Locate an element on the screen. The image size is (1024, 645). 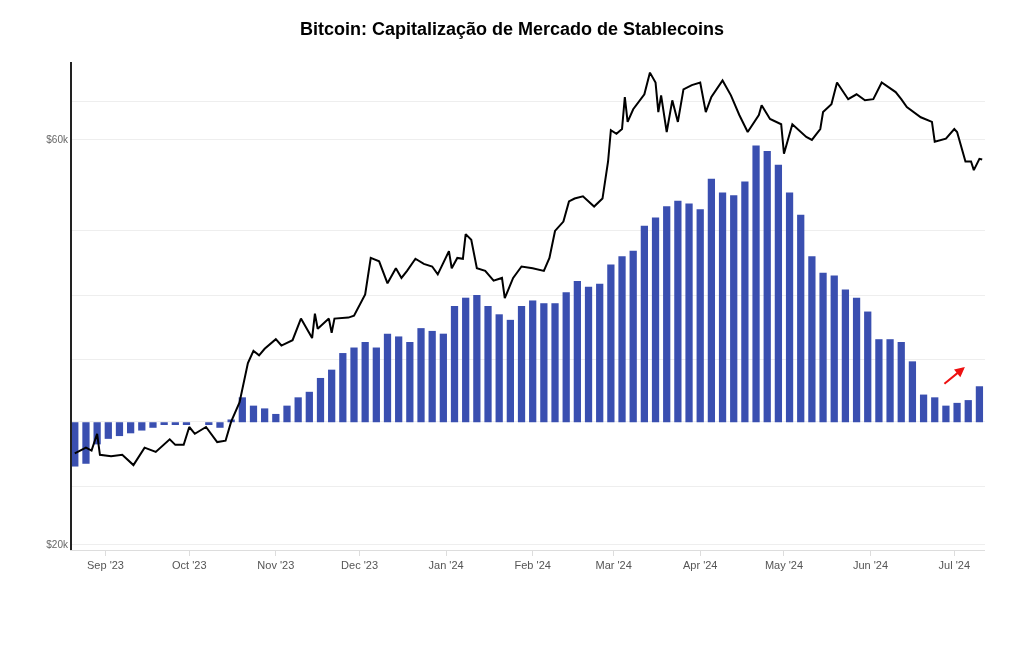
x-tick-label: Apr '24 is located at coordinates (700, 565).